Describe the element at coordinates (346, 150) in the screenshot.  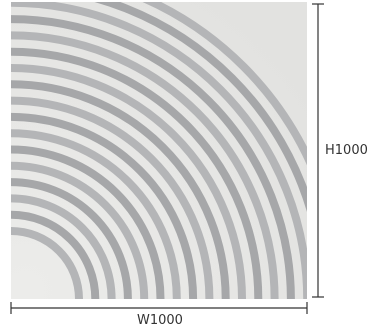
I see `height-label: H1000` at that location.